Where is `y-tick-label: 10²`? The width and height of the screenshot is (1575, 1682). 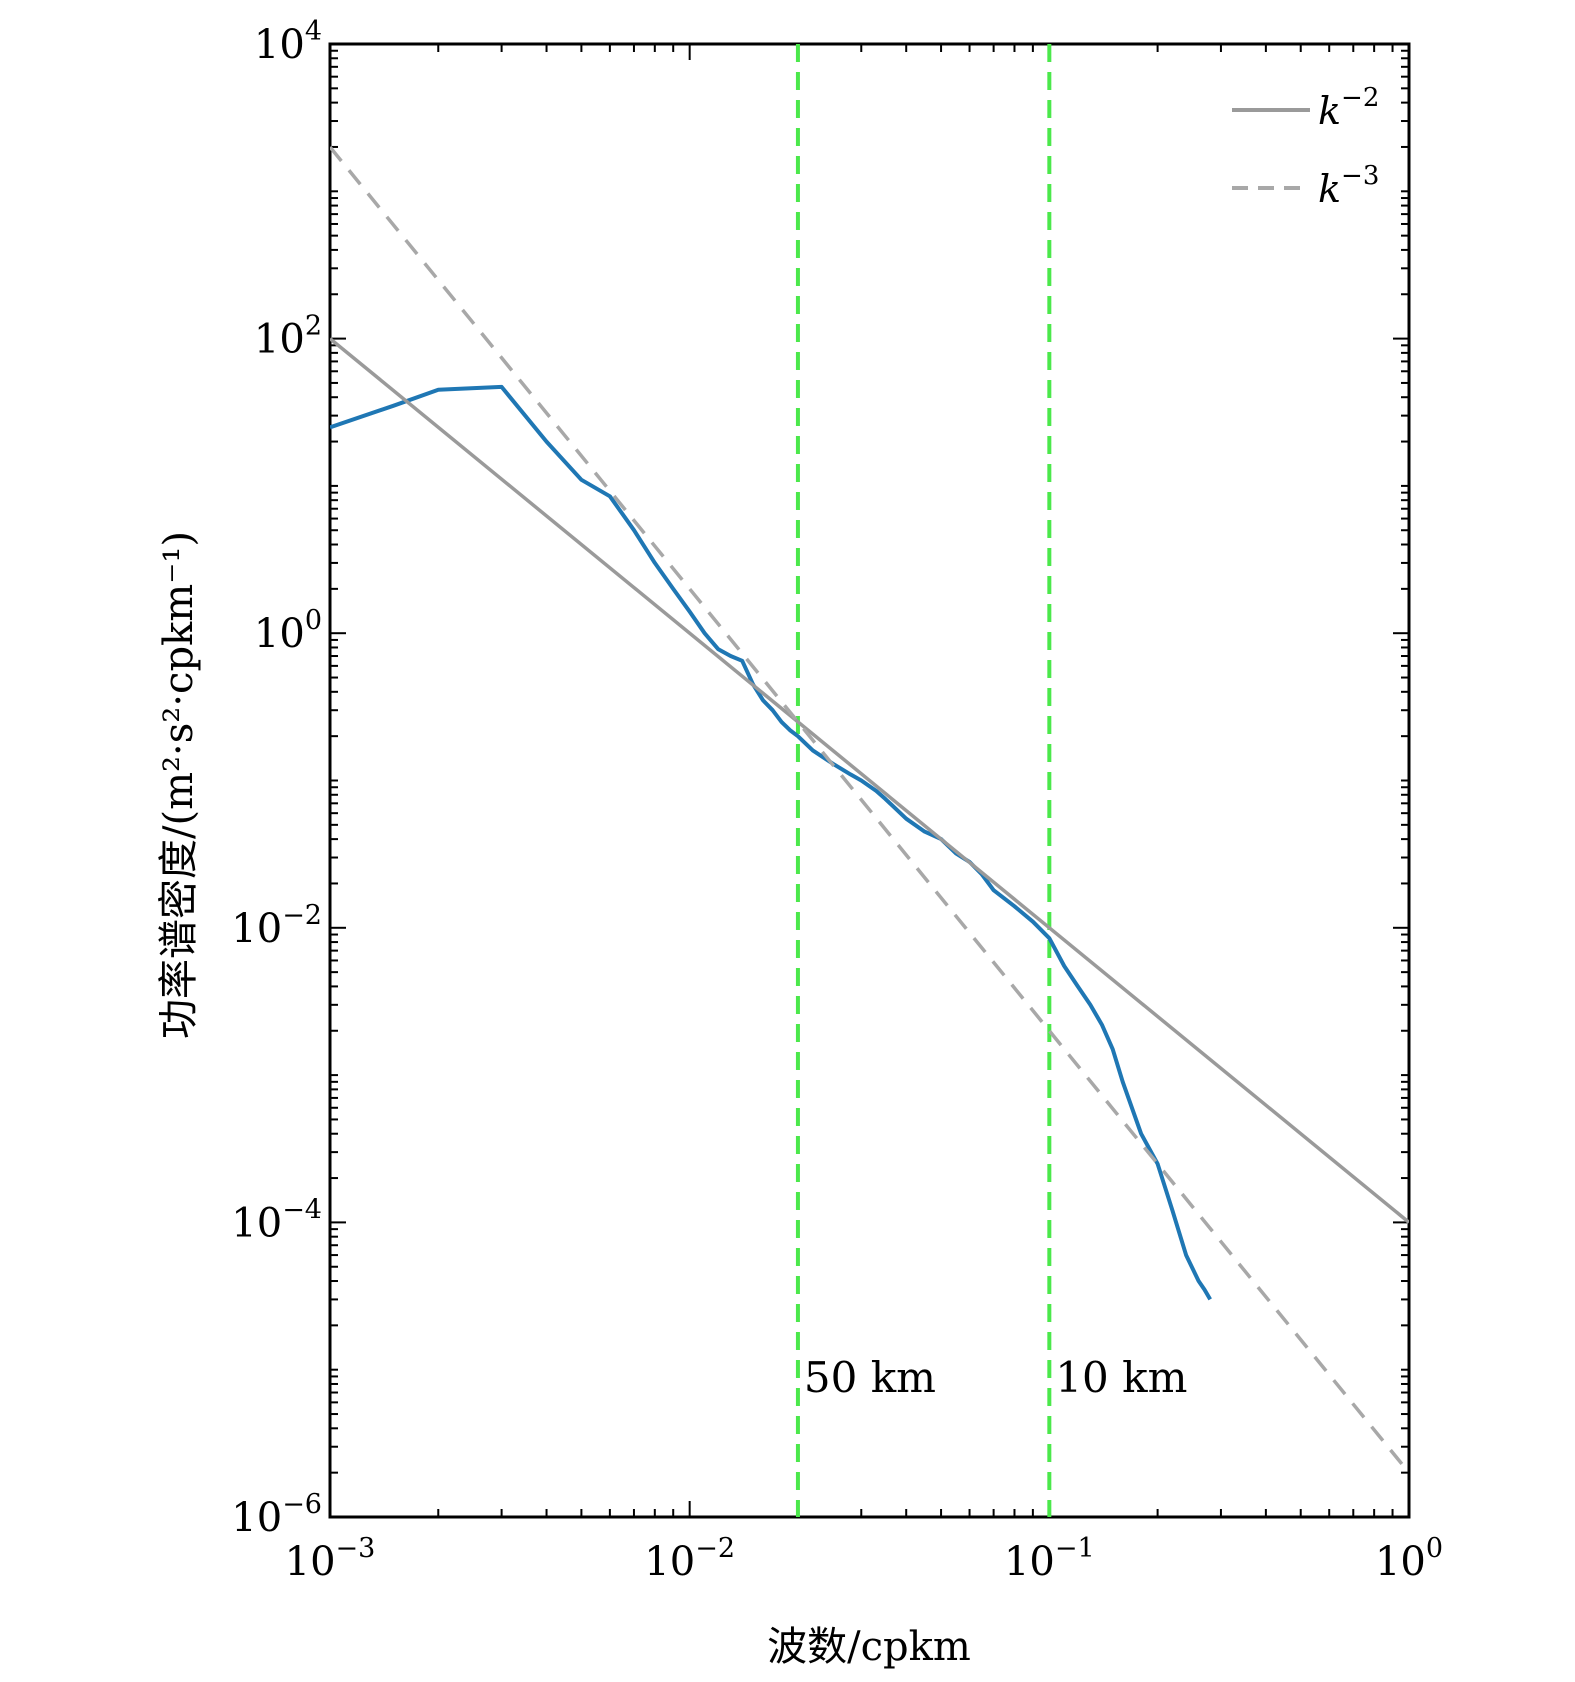 y-tick-label: 10² is located at coordinates (288, 337).